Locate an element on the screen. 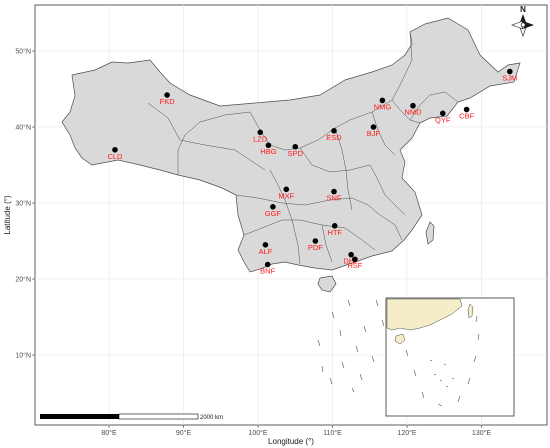  site-label: CBF is located at coordinates (466, 116).